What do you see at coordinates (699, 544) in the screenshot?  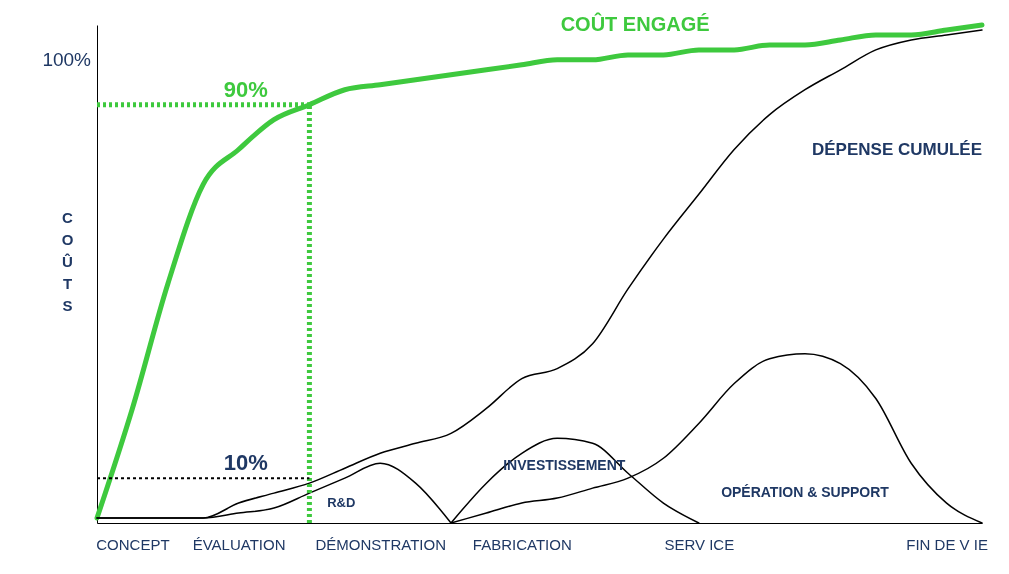 I see `x-tick-label: SERV ICE` at bounding box center [699, 544].